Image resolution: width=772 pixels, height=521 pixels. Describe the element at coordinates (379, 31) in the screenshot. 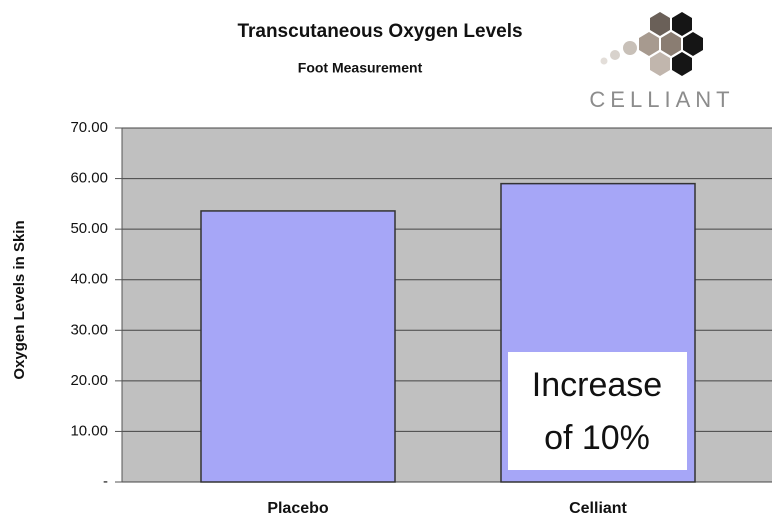

I see `chart-title: Transcutaneous Oxygen Levels` at that location.